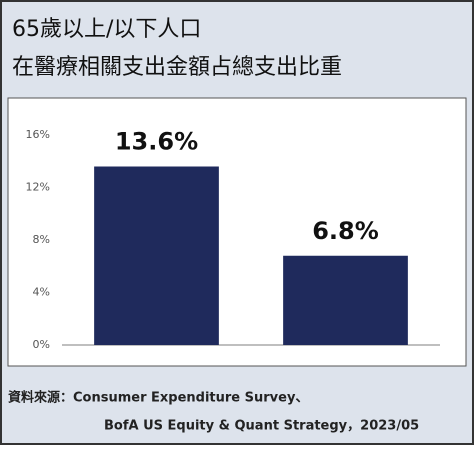 This screenshot has height=449, width=474. Describe the element at coordinates (38, 134) in the screenshot. I see `y-tick-label: 16%` at that location.